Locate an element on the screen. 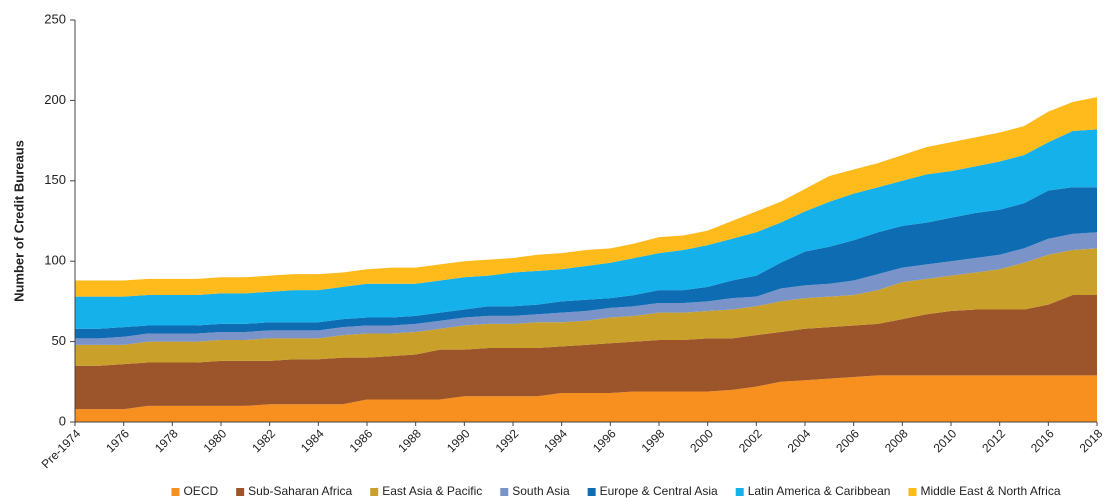 The height and width of the screenshot is (502, 1107). x-tick-label: 2004 is located at coordinates (799, 440).